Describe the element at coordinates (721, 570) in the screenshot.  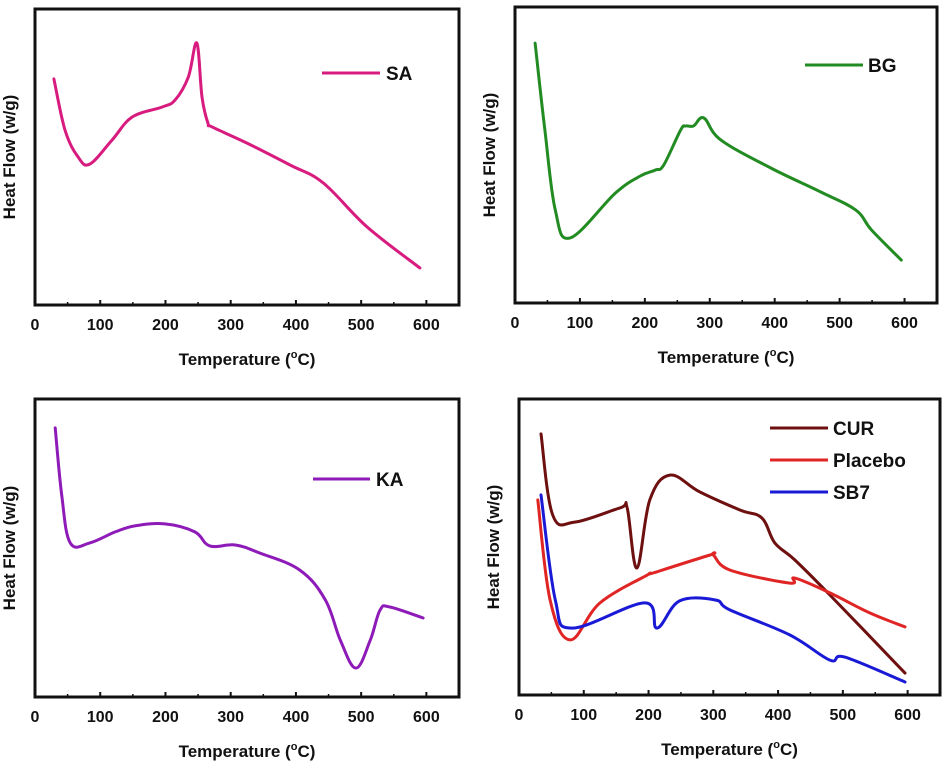
I see `series-line-placebo` at that location.